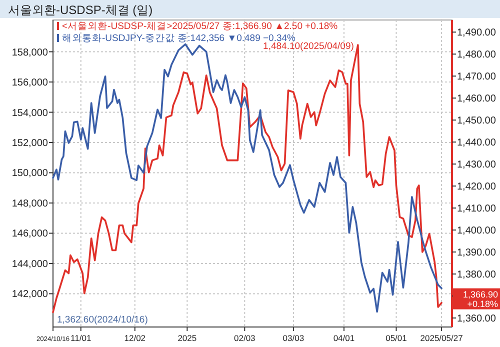  I want to click on y2-tick-label: 1,430.00, so click(476, 165).